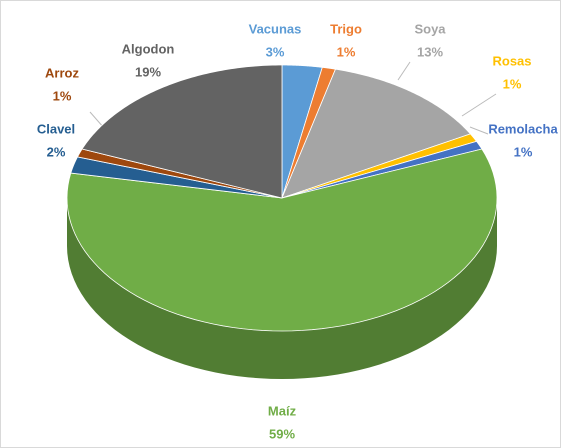 This screenshot has width=561, height=448. I want to click on data-label-name: Rosas, so click(511, 60).